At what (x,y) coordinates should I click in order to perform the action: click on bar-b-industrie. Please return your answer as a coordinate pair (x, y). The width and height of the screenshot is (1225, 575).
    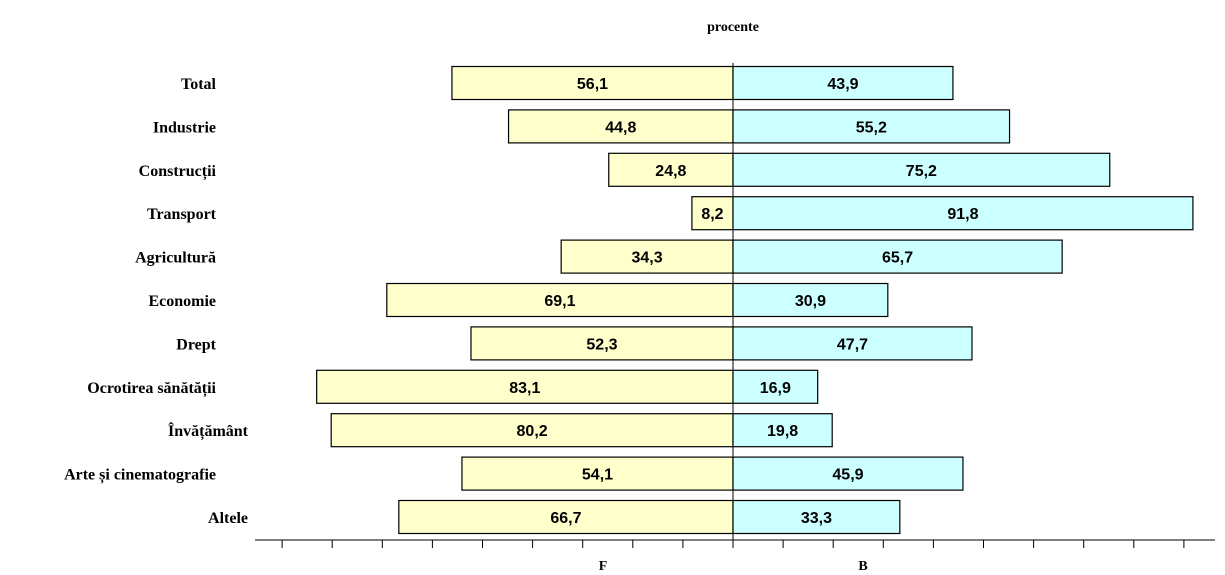
    Looking at the image, I should click on (871, 126).